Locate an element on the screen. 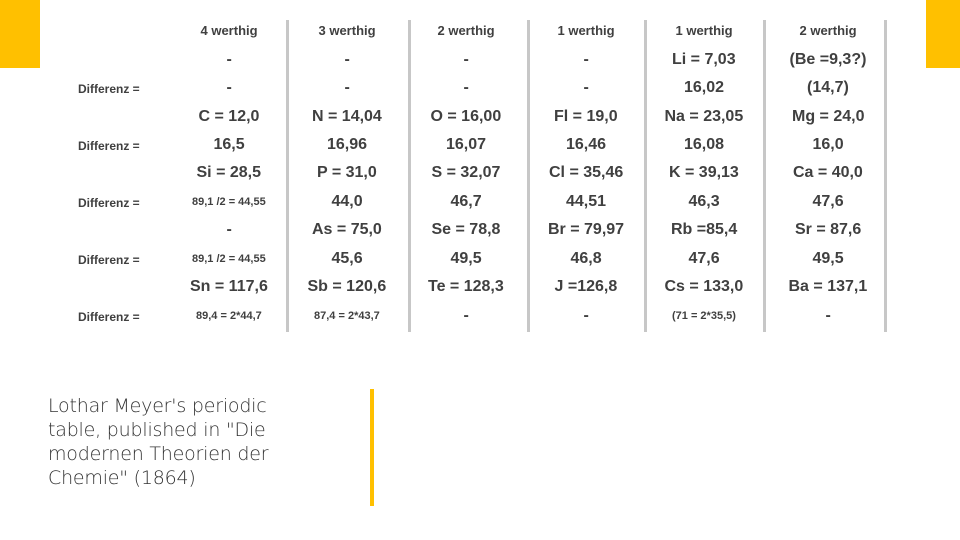  table-cell: 16,08 is located at coordinates (704, 144).